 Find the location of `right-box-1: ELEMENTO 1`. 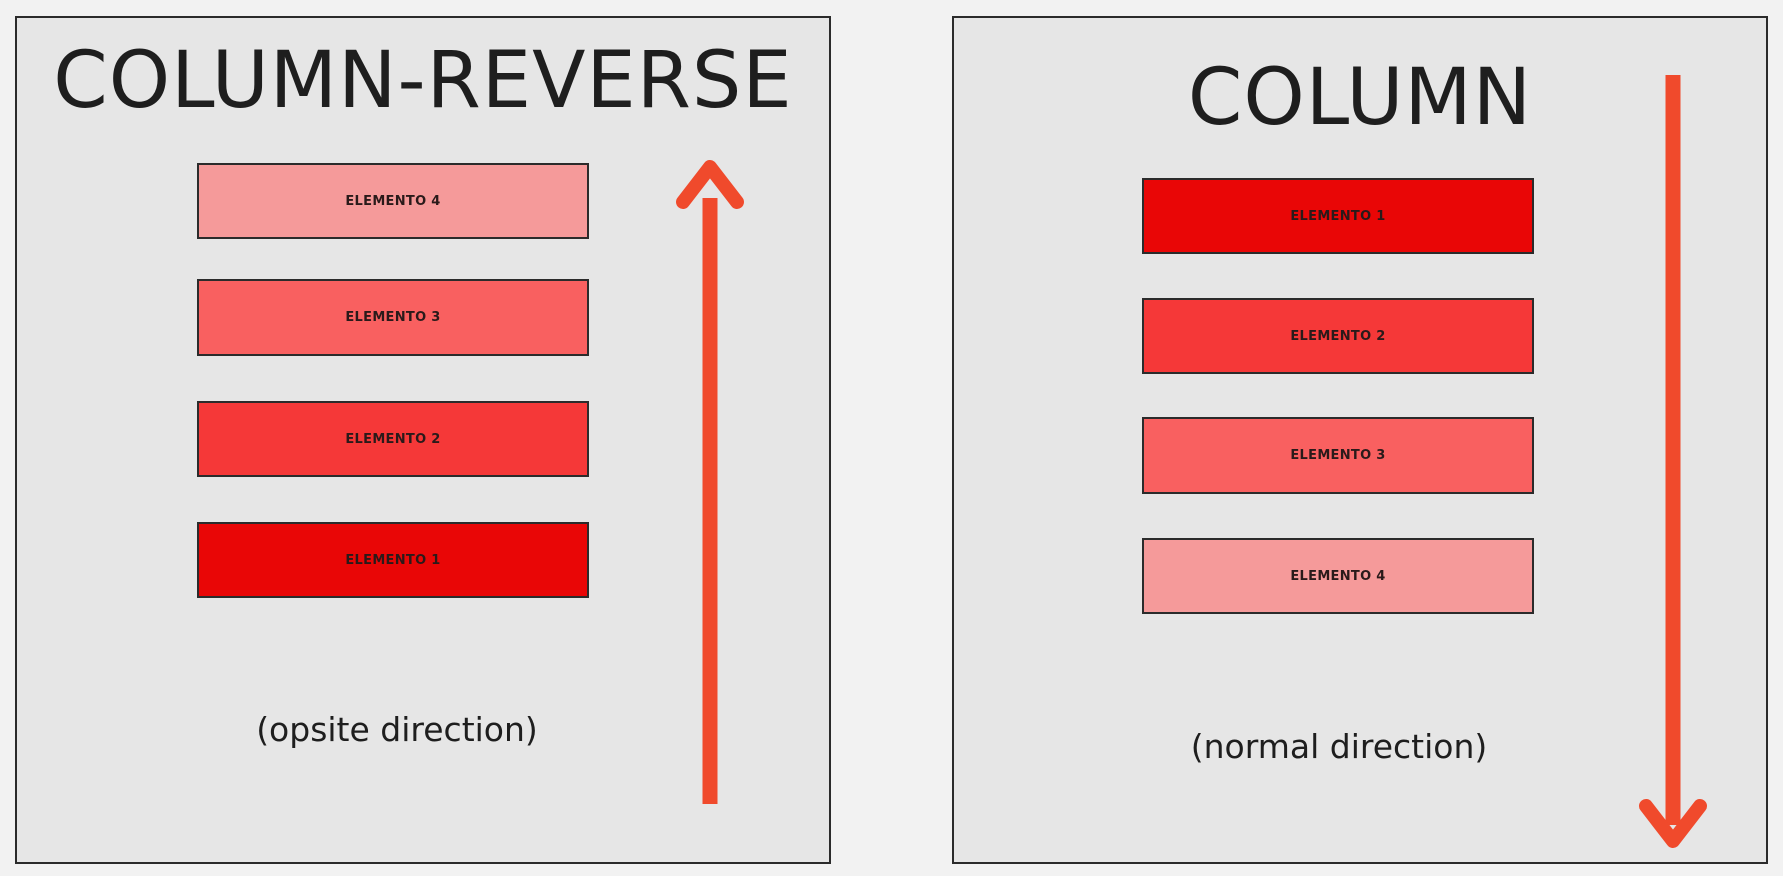

right-box-1: ELEMENTO 1 is located at coordinates (1338, 216).